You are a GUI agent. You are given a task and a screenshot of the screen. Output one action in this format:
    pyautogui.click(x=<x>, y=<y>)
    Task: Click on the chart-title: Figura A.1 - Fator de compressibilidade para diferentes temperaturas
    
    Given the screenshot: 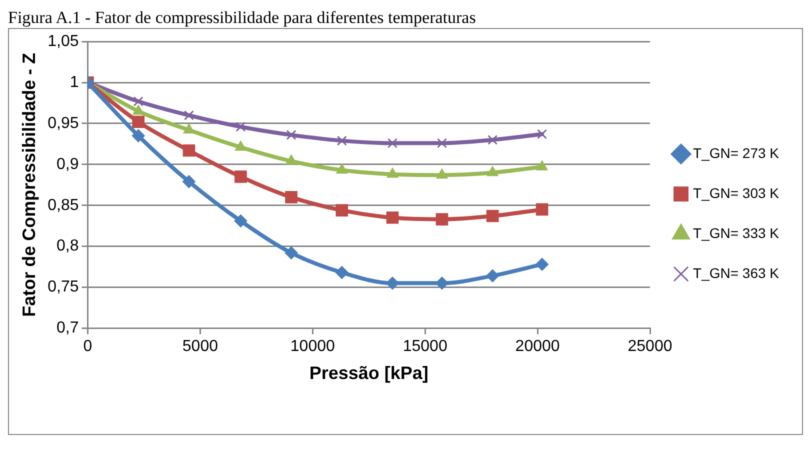 What is the action you would take?
    pyautogui.click(x=242, y=18)
    